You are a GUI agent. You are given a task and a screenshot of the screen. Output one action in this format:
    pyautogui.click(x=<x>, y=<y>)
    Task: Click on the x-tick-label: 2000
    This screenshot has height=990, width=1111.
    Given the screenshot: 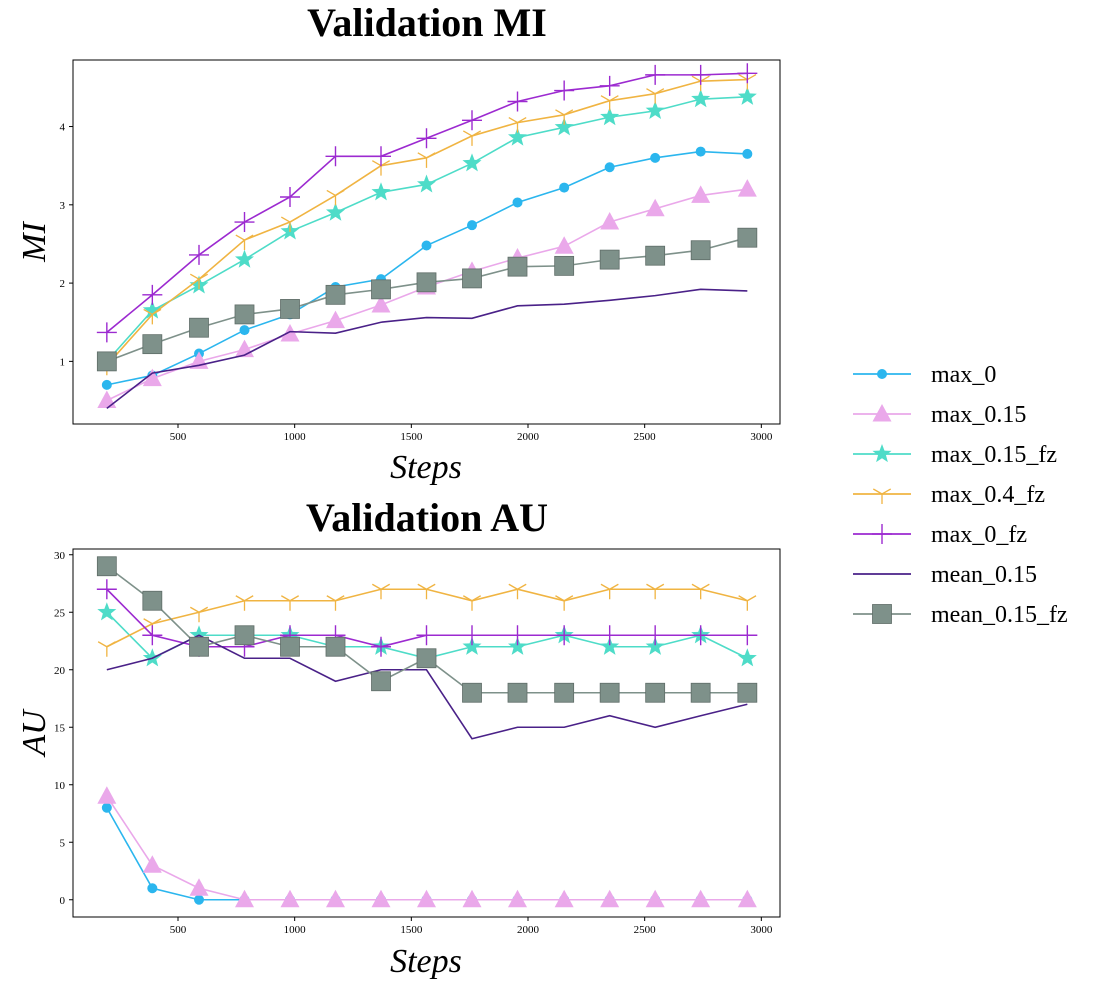 What is the action you would take?
    pyautogui.click(x=528, y=437)
    